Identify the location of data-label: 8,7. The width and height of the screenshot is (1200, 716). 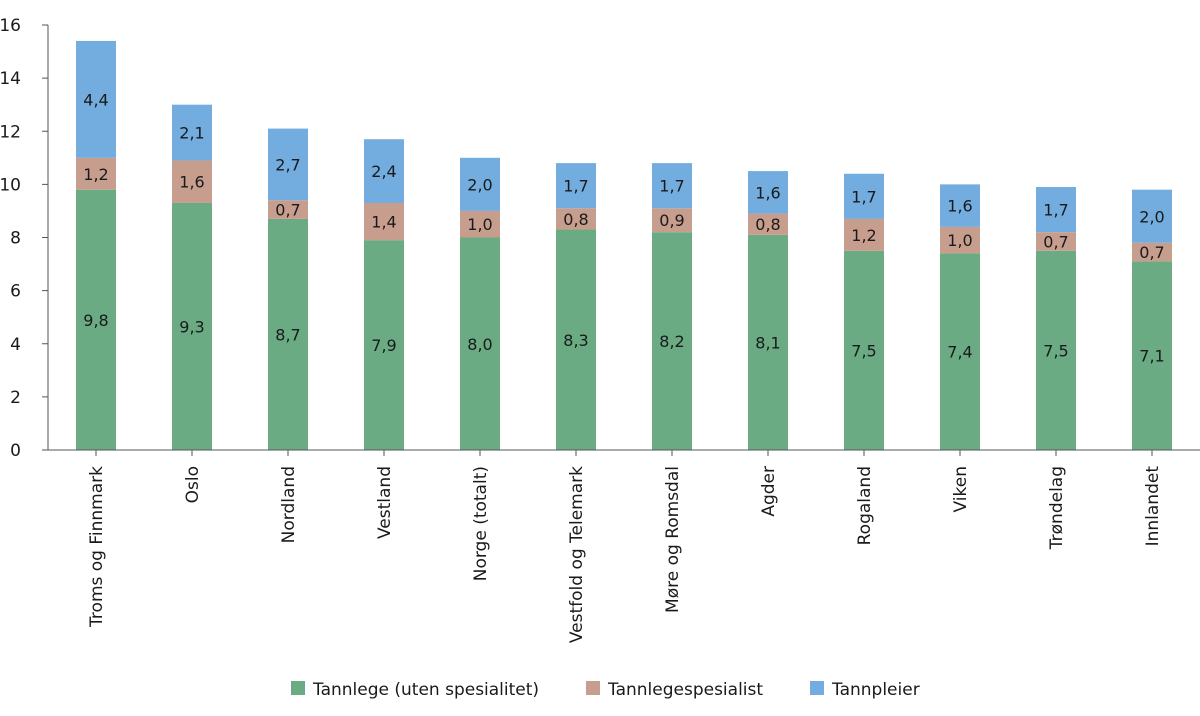
(287, 334).